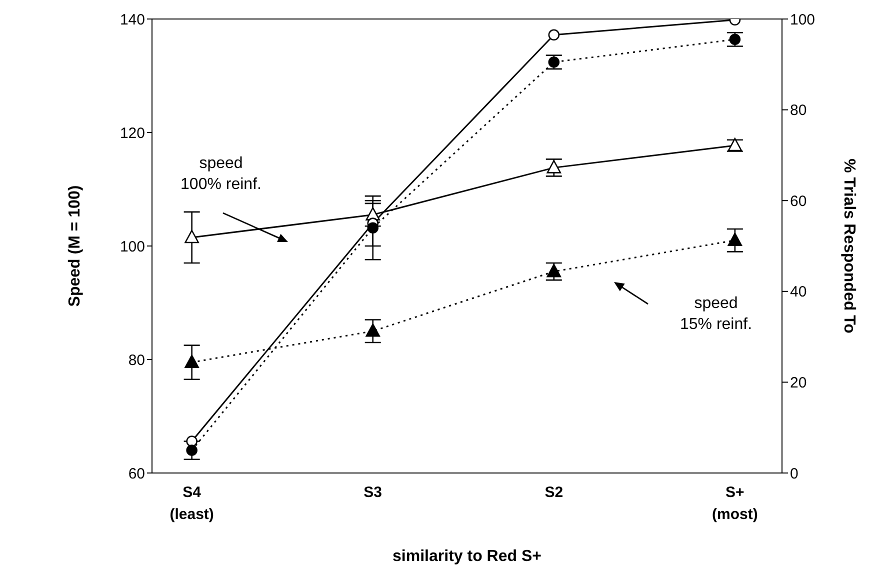 The width and height of the screenshot is (870, 578). I want to click on y2-axis-title: % Trials Responded To, so click(849, 246).